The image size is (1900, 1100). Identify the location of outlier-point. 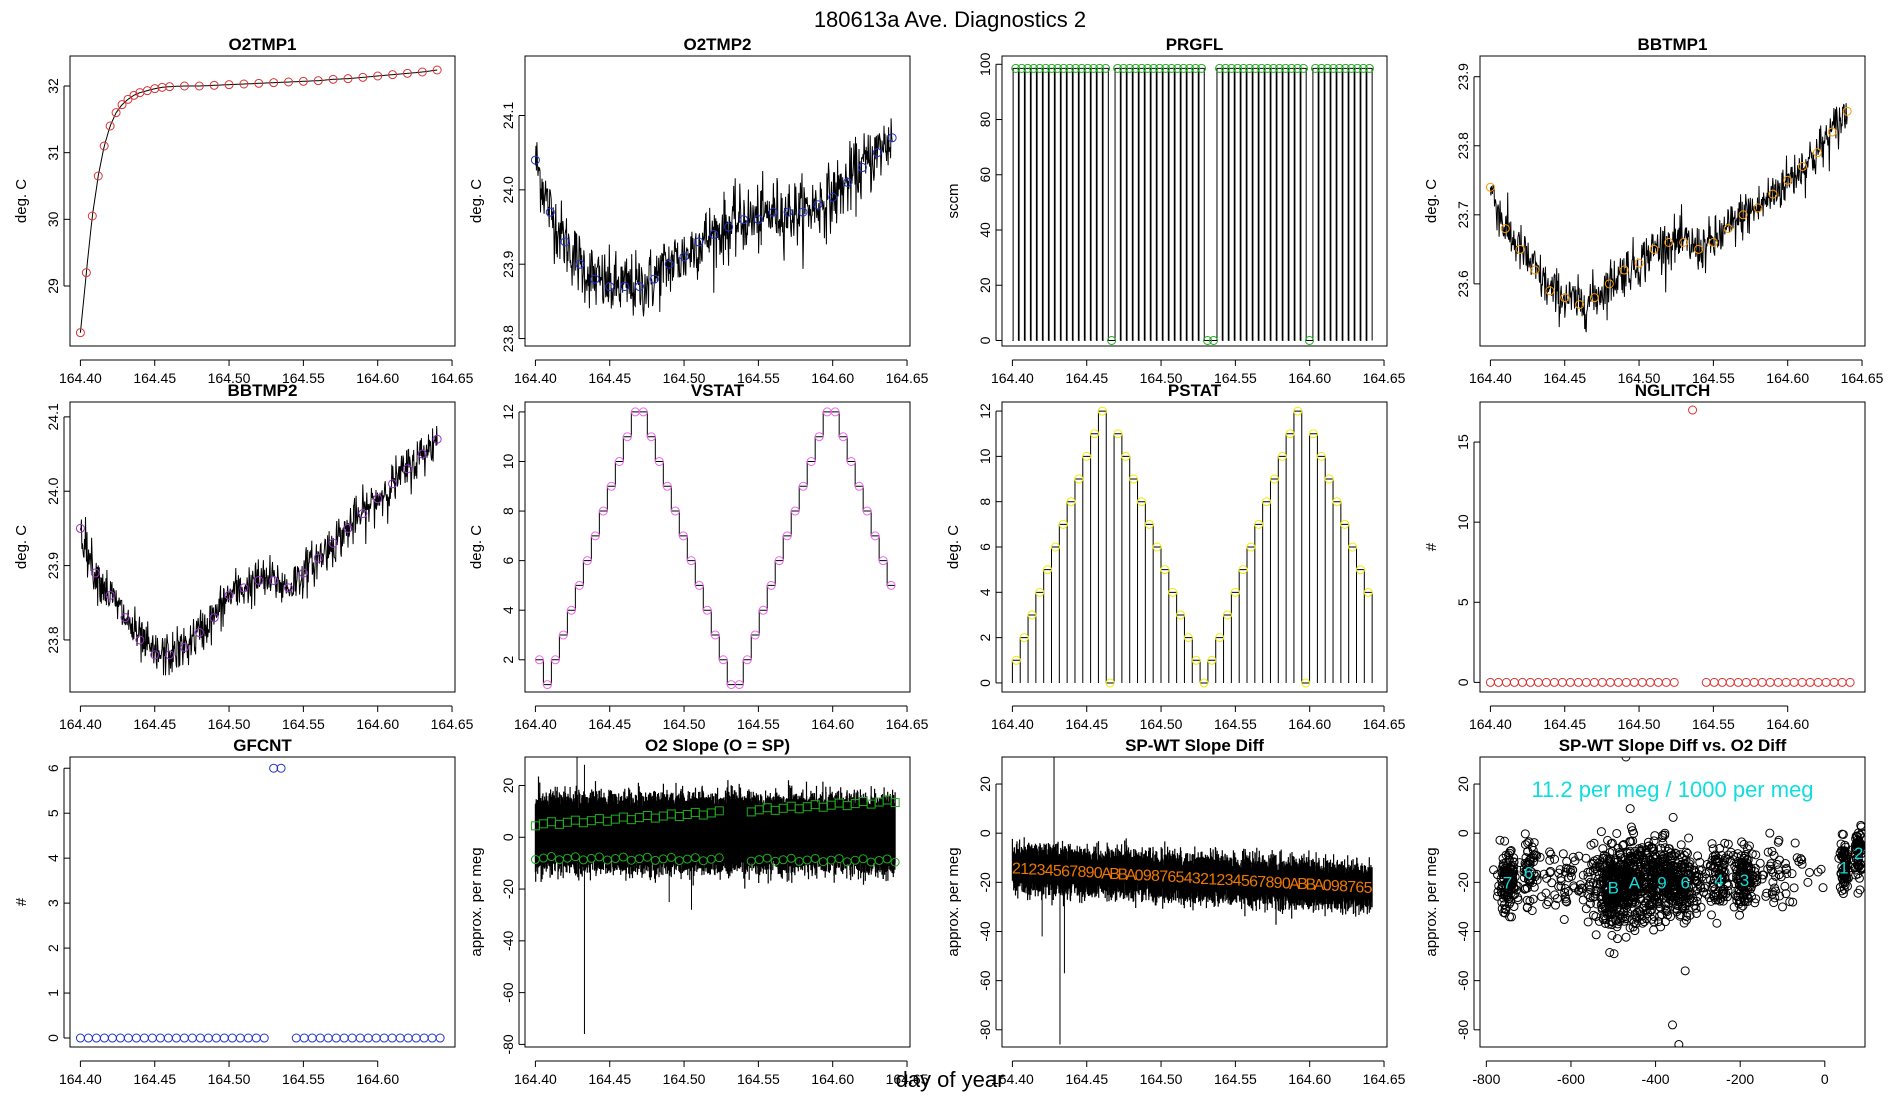
(1630, 809).